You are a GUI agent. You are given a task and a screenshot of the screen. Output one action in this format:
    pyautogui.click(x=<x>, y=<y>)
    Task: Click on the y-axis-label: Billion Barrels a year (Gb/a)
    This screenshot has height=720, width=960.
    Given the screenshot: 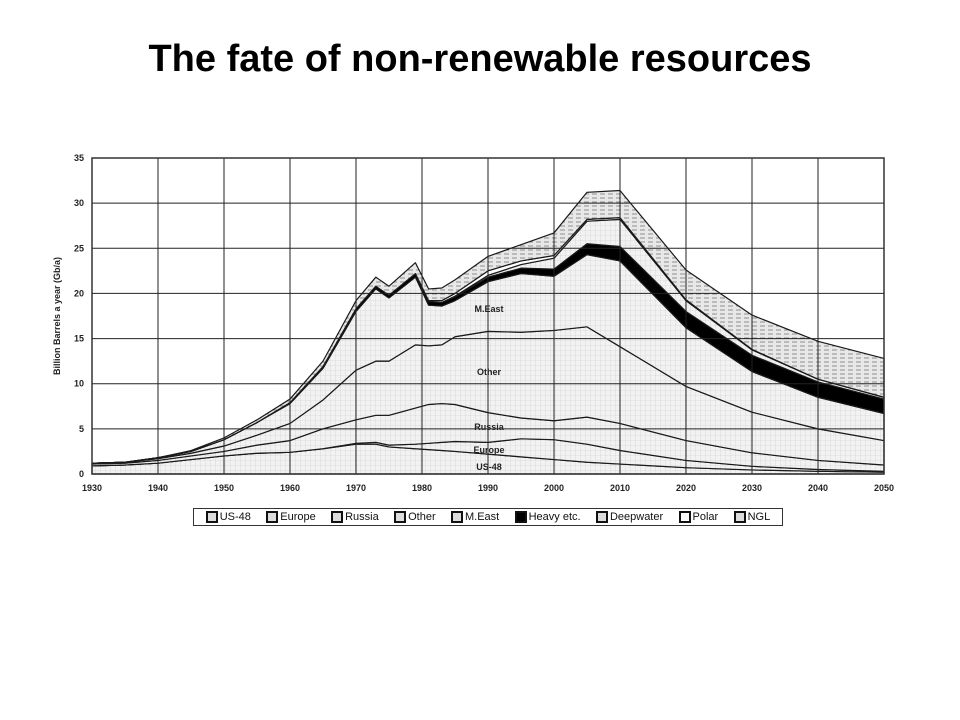 What is the action you would take?
    pyautogui.click(x=57, y=316)
    